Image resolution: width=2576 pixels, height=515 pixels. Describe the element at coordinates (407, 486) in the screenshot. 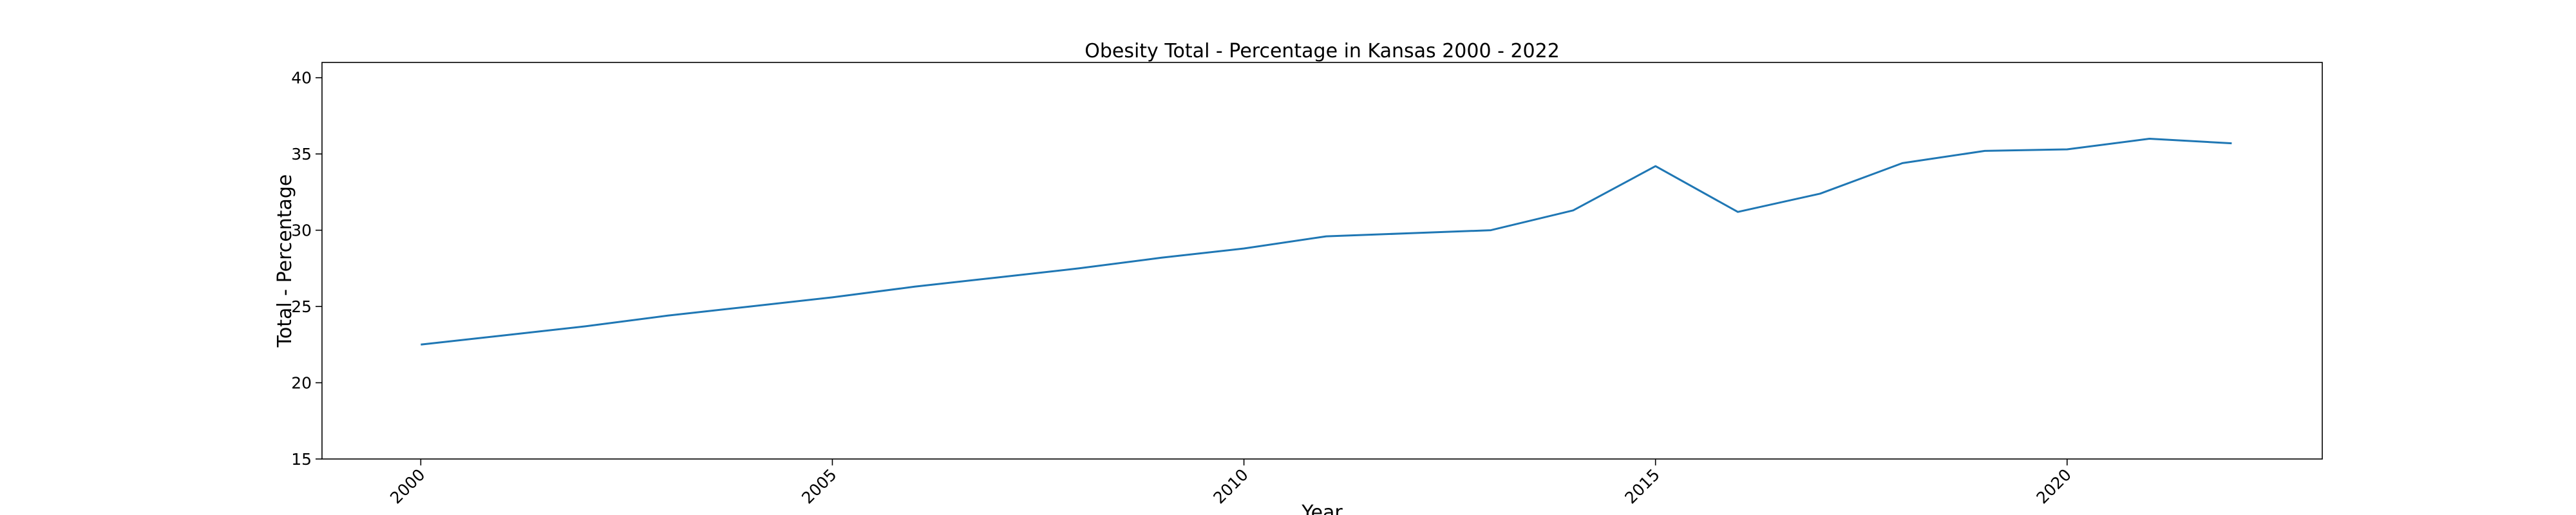

I see `x-tick-label: 2000` at that location.